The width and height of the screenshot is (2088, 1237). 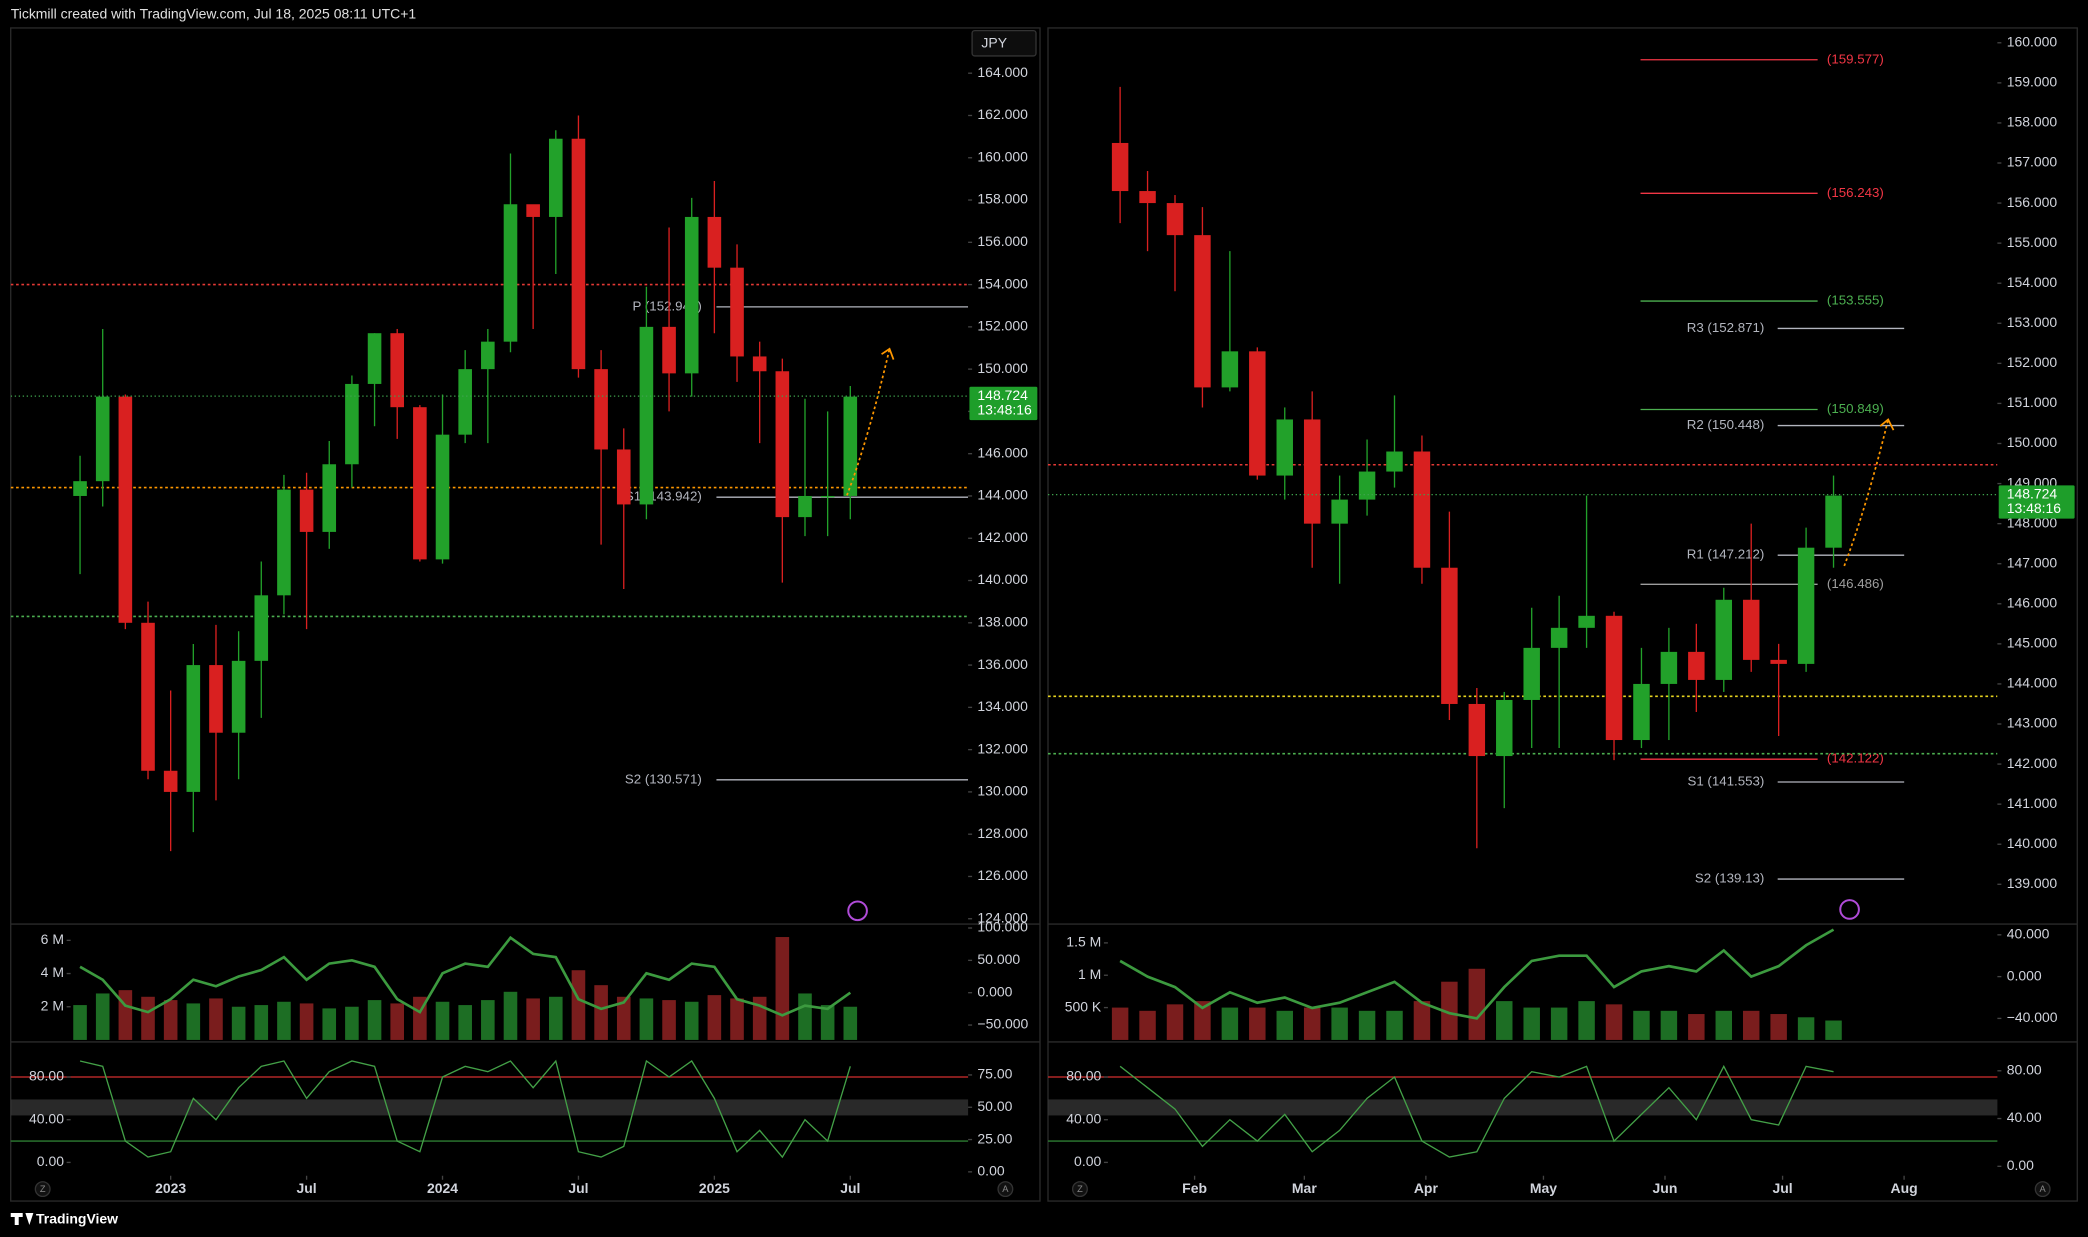 I want to click on projection-path, so click(x=1866, y=493).